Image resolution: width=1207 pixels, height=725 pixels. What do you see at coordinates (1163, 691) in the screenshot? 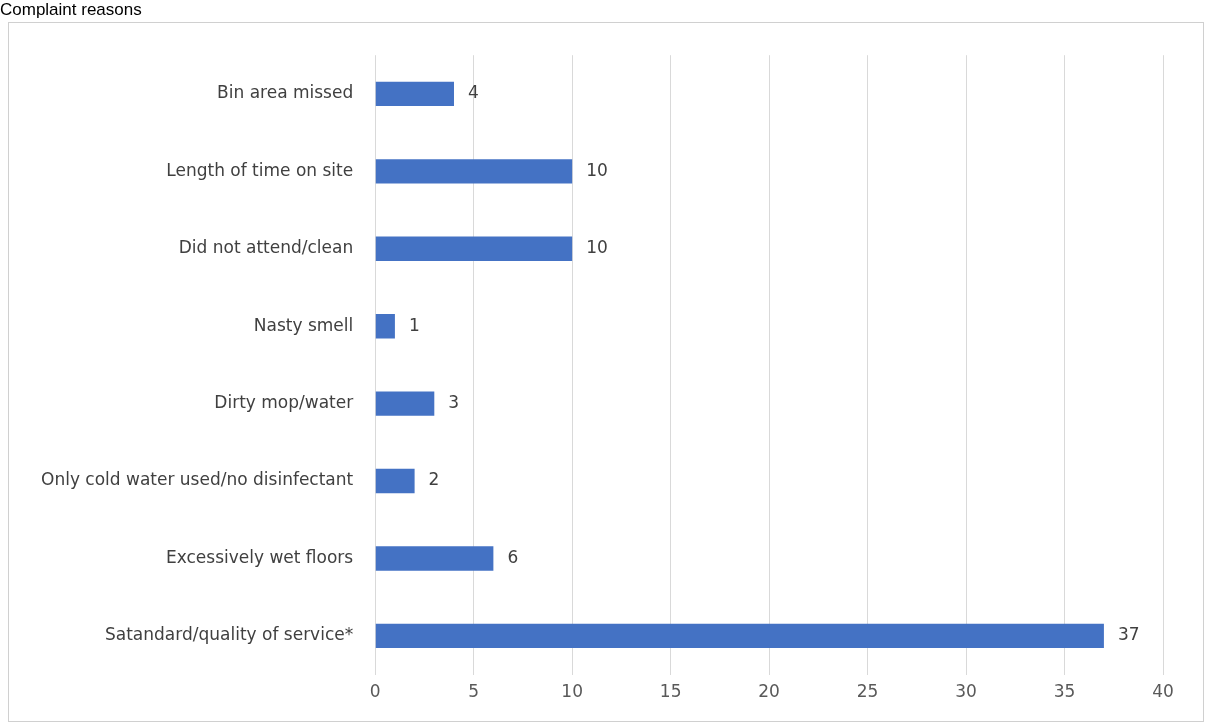
I see `x-tick-label: 40` at bounding box center [1163, 691].